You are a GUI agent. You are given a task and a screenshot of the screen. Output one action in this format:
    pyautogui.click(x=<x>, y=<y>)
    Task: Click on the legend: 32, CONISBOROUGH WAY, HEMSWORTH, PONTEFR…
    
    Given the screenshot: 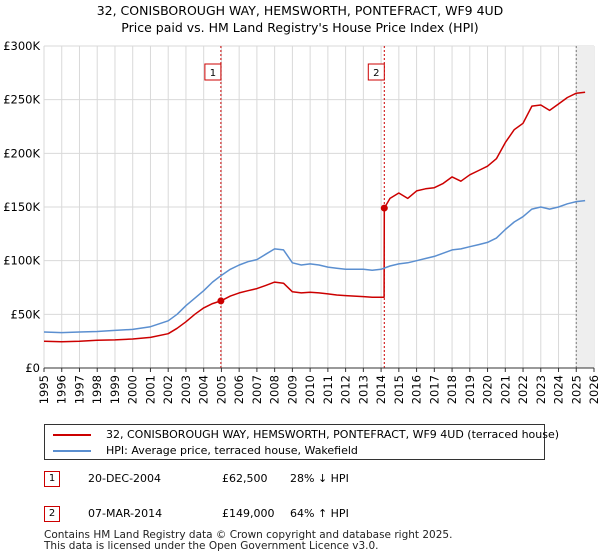 What is the action you would take?
    pyautogui.click(x=301, y=442)
    